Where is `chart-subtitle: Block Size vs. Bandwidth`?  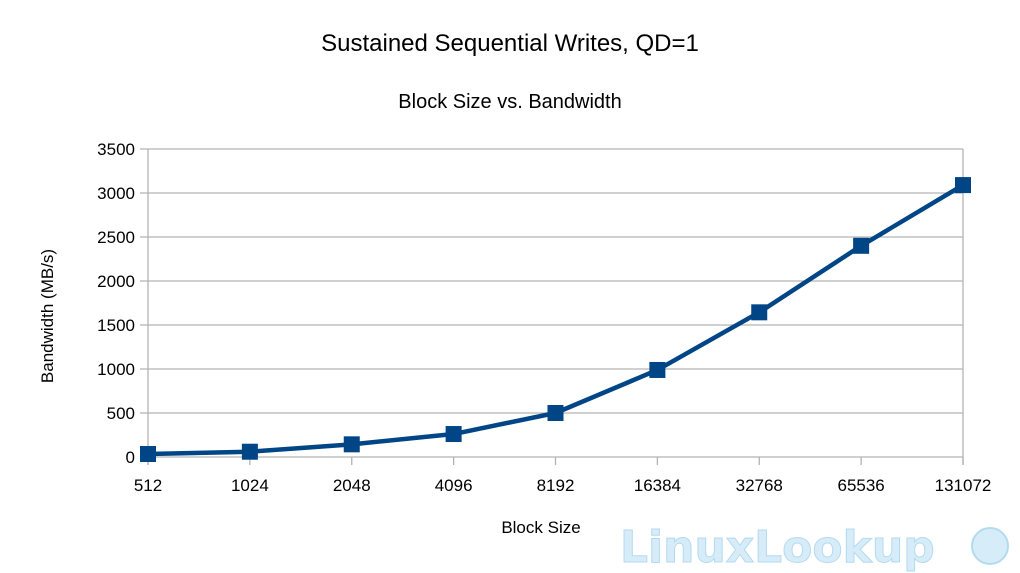
chart-subtitle: Block Size vs. Bandwidth is located at coordinates (510, 102).